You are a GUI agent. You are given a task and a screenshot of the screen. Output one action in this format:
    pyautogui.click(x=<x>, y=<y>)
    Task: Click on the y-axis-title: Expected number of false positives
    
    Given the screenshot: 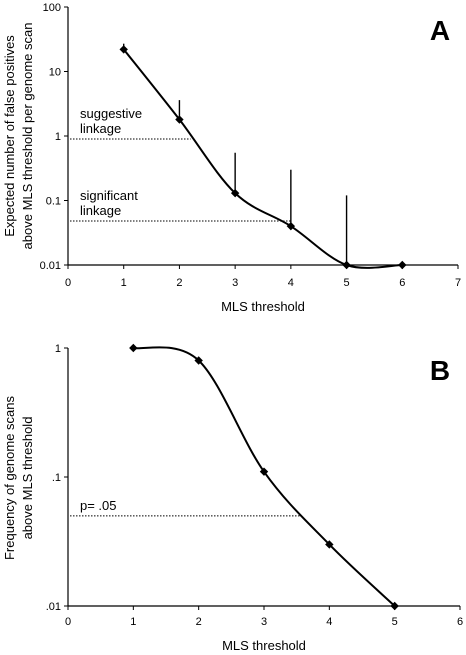 What is the action you would take?
    pyautogui.click(x=9, y=136)
    